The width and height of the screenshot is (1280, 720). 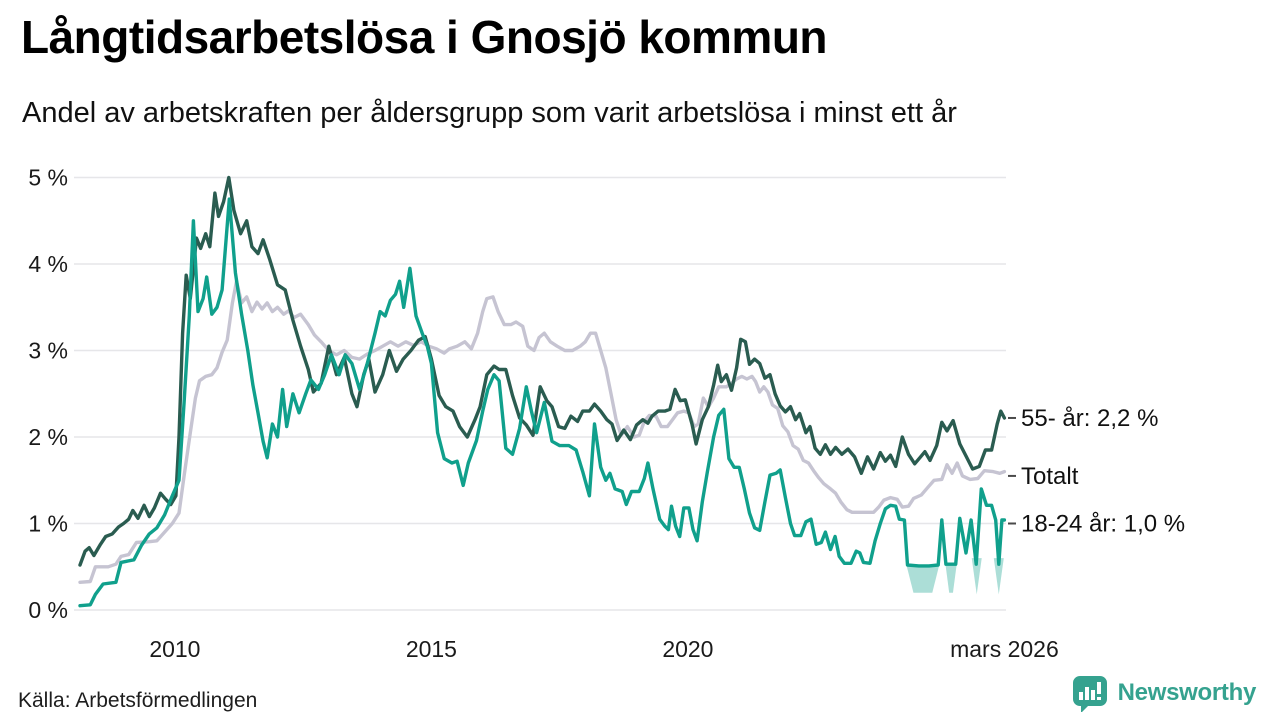 What do you see at coordinates (48, 437) in the screenshot?
I see `y-axis-tick-label: 2 %` at bounding box center [48, 437].